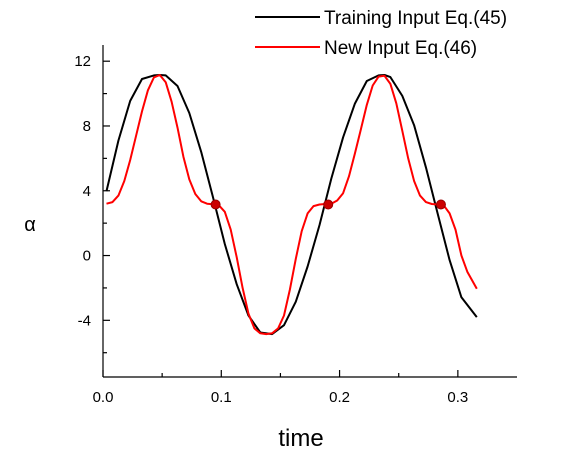 The image size is (588, 454). I want to click on x-axis-label: time, so click(300, 438).